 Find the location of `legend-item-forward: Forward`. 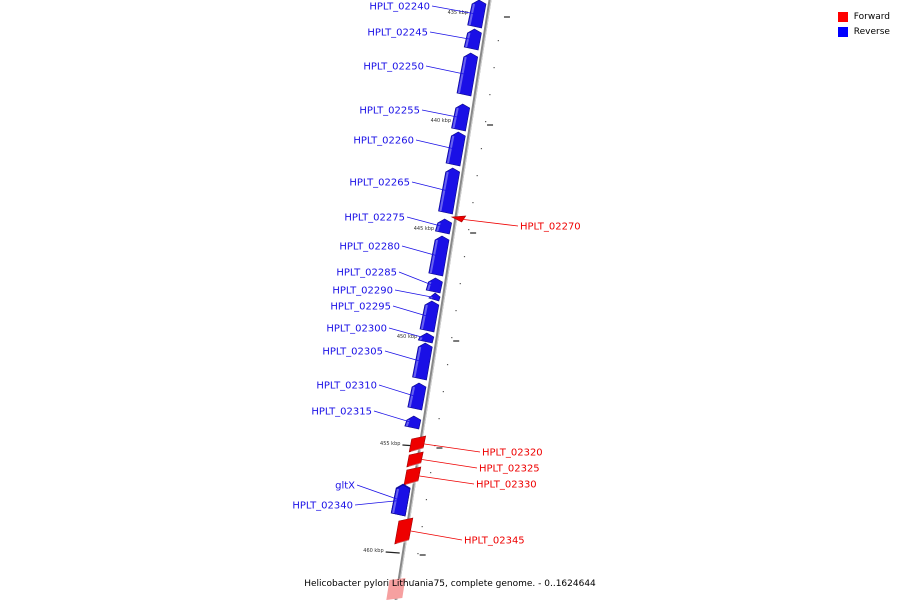

legend-item-forward: Forward is located at coordinates (863, 16).